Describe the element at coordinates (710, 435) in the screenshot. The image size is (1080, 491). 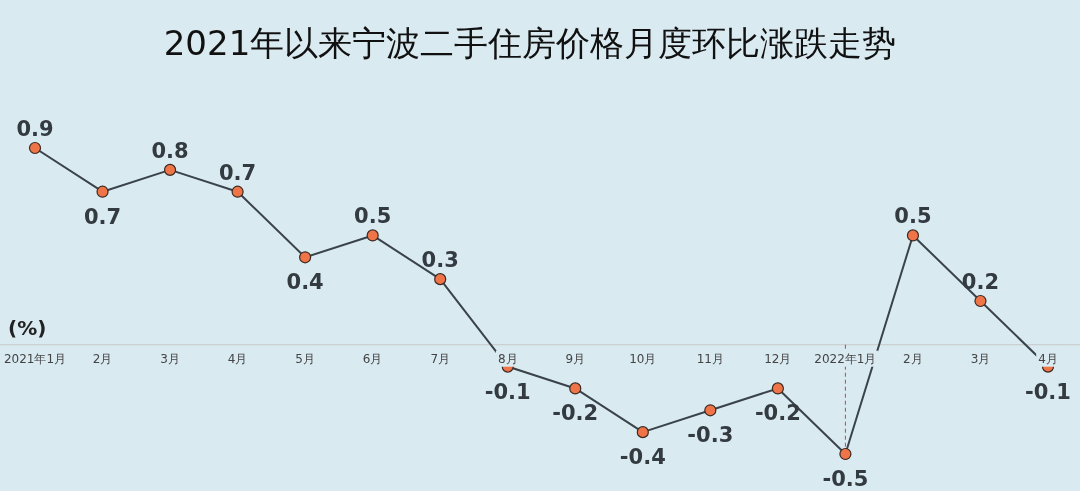
I see `data-label: -0.3` at that location.